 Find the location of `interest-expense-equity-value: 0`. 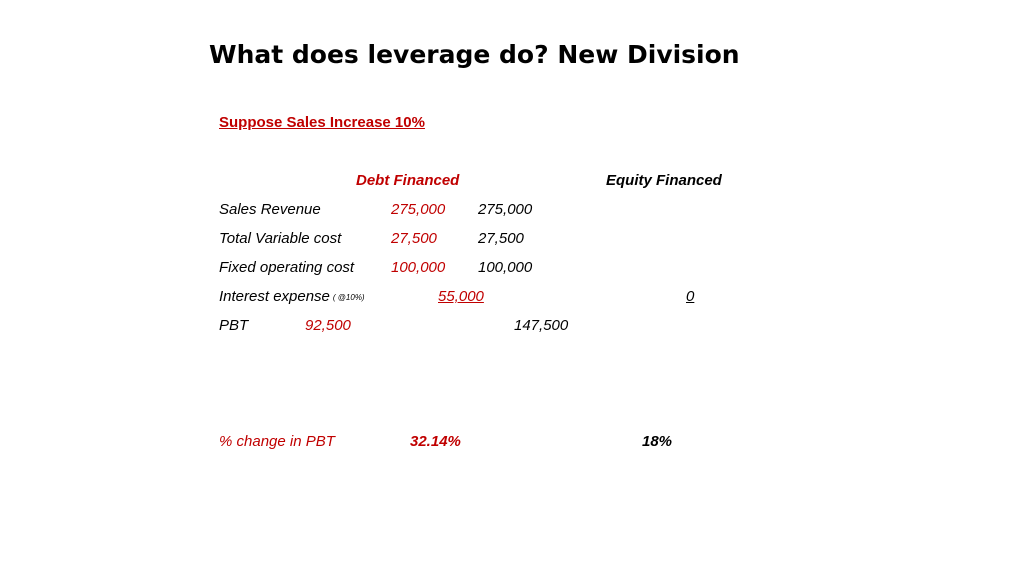

interest-expense-equity-value: 0 is located at coordinates (665, 296).